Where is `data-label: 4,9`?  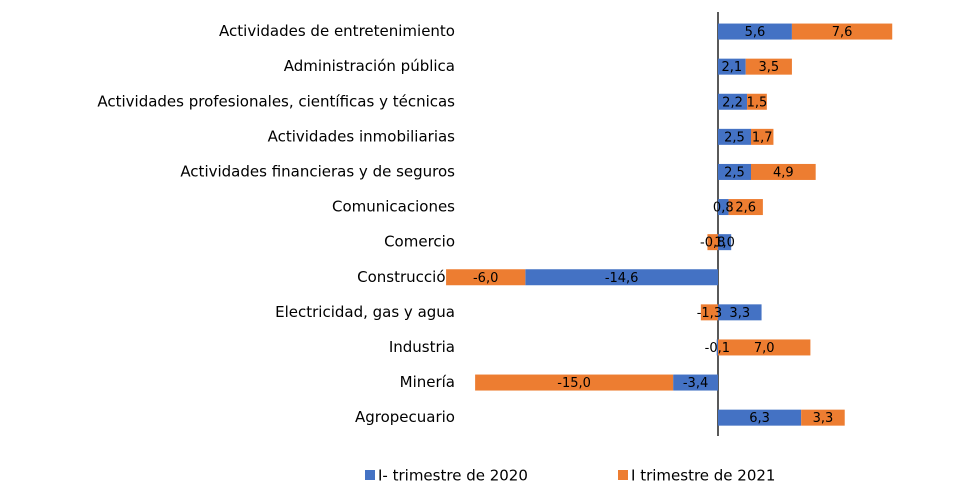
data-label: 4,9 is located at coordinates (783, 172).